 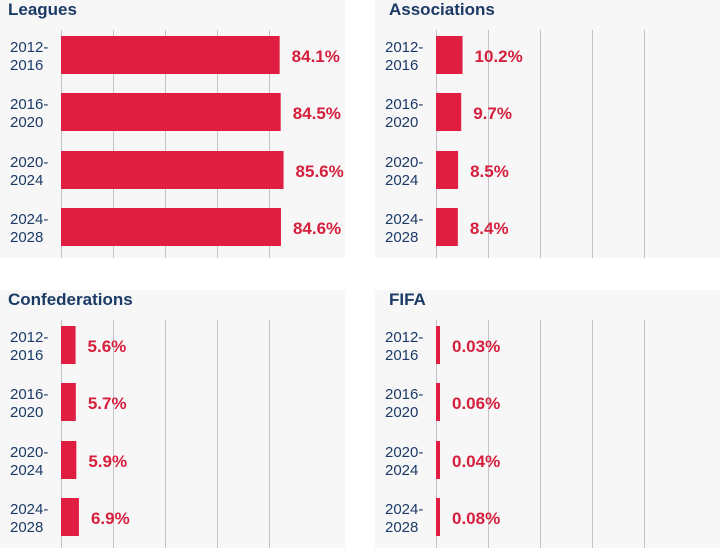 What do you see at coordinates (489, 171) in the screenshot?
I see `value-label: 8.5%` at bounding box center [489, 171].